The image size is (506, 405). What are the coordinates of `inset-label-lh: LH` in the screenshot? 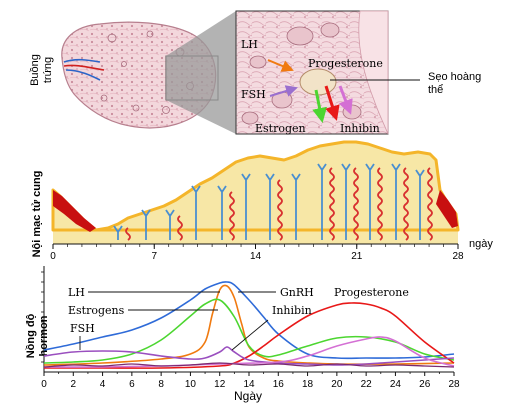 It's located at (249, 44).